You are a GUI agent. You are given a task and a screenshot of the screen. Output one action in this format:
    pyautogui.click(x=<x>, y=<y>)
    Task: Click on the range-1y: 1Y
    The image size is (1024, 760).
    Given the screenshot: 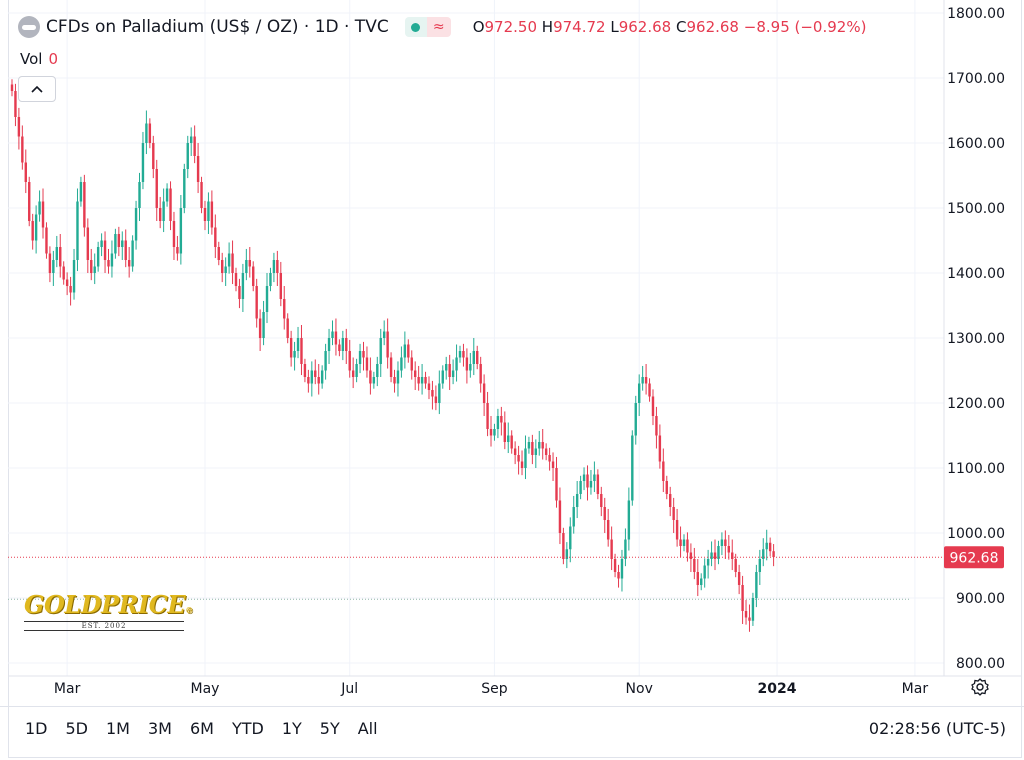 What is the action you would take?
    pyautogui.click(x=291, y=728)
    